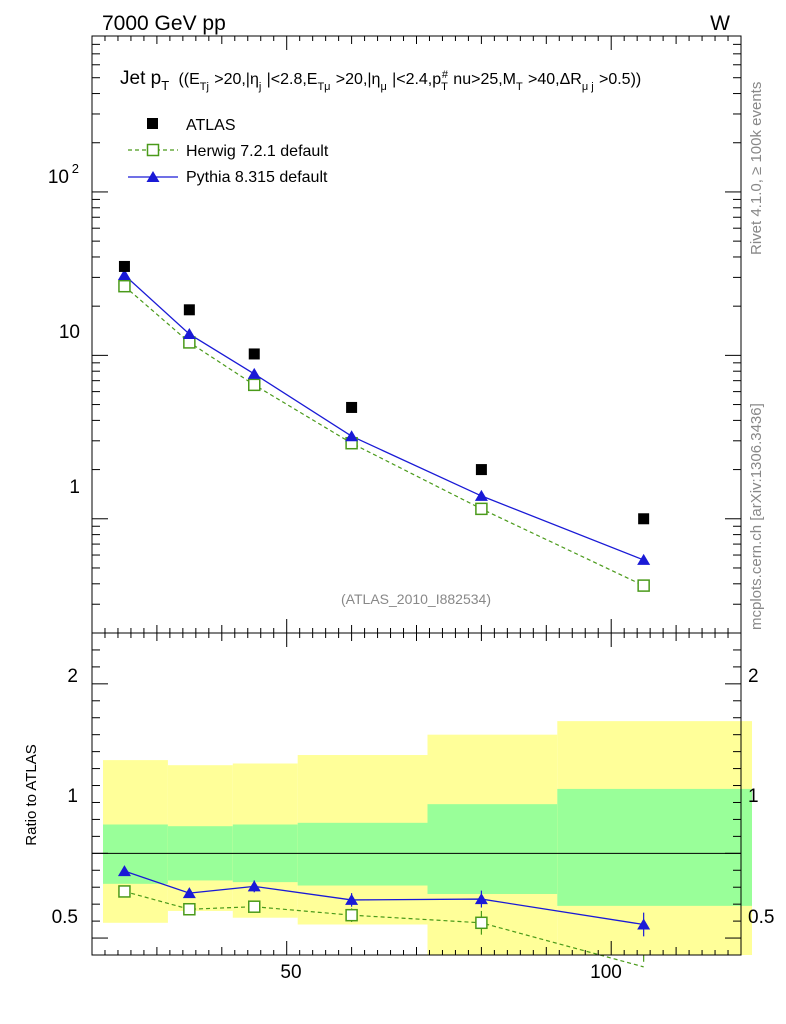  What do you see at coordinates (257, 151) in the screenshot?
I see `legend-label-herwig: Herwig 7.2.1 default` at bounding box center [257, 151].